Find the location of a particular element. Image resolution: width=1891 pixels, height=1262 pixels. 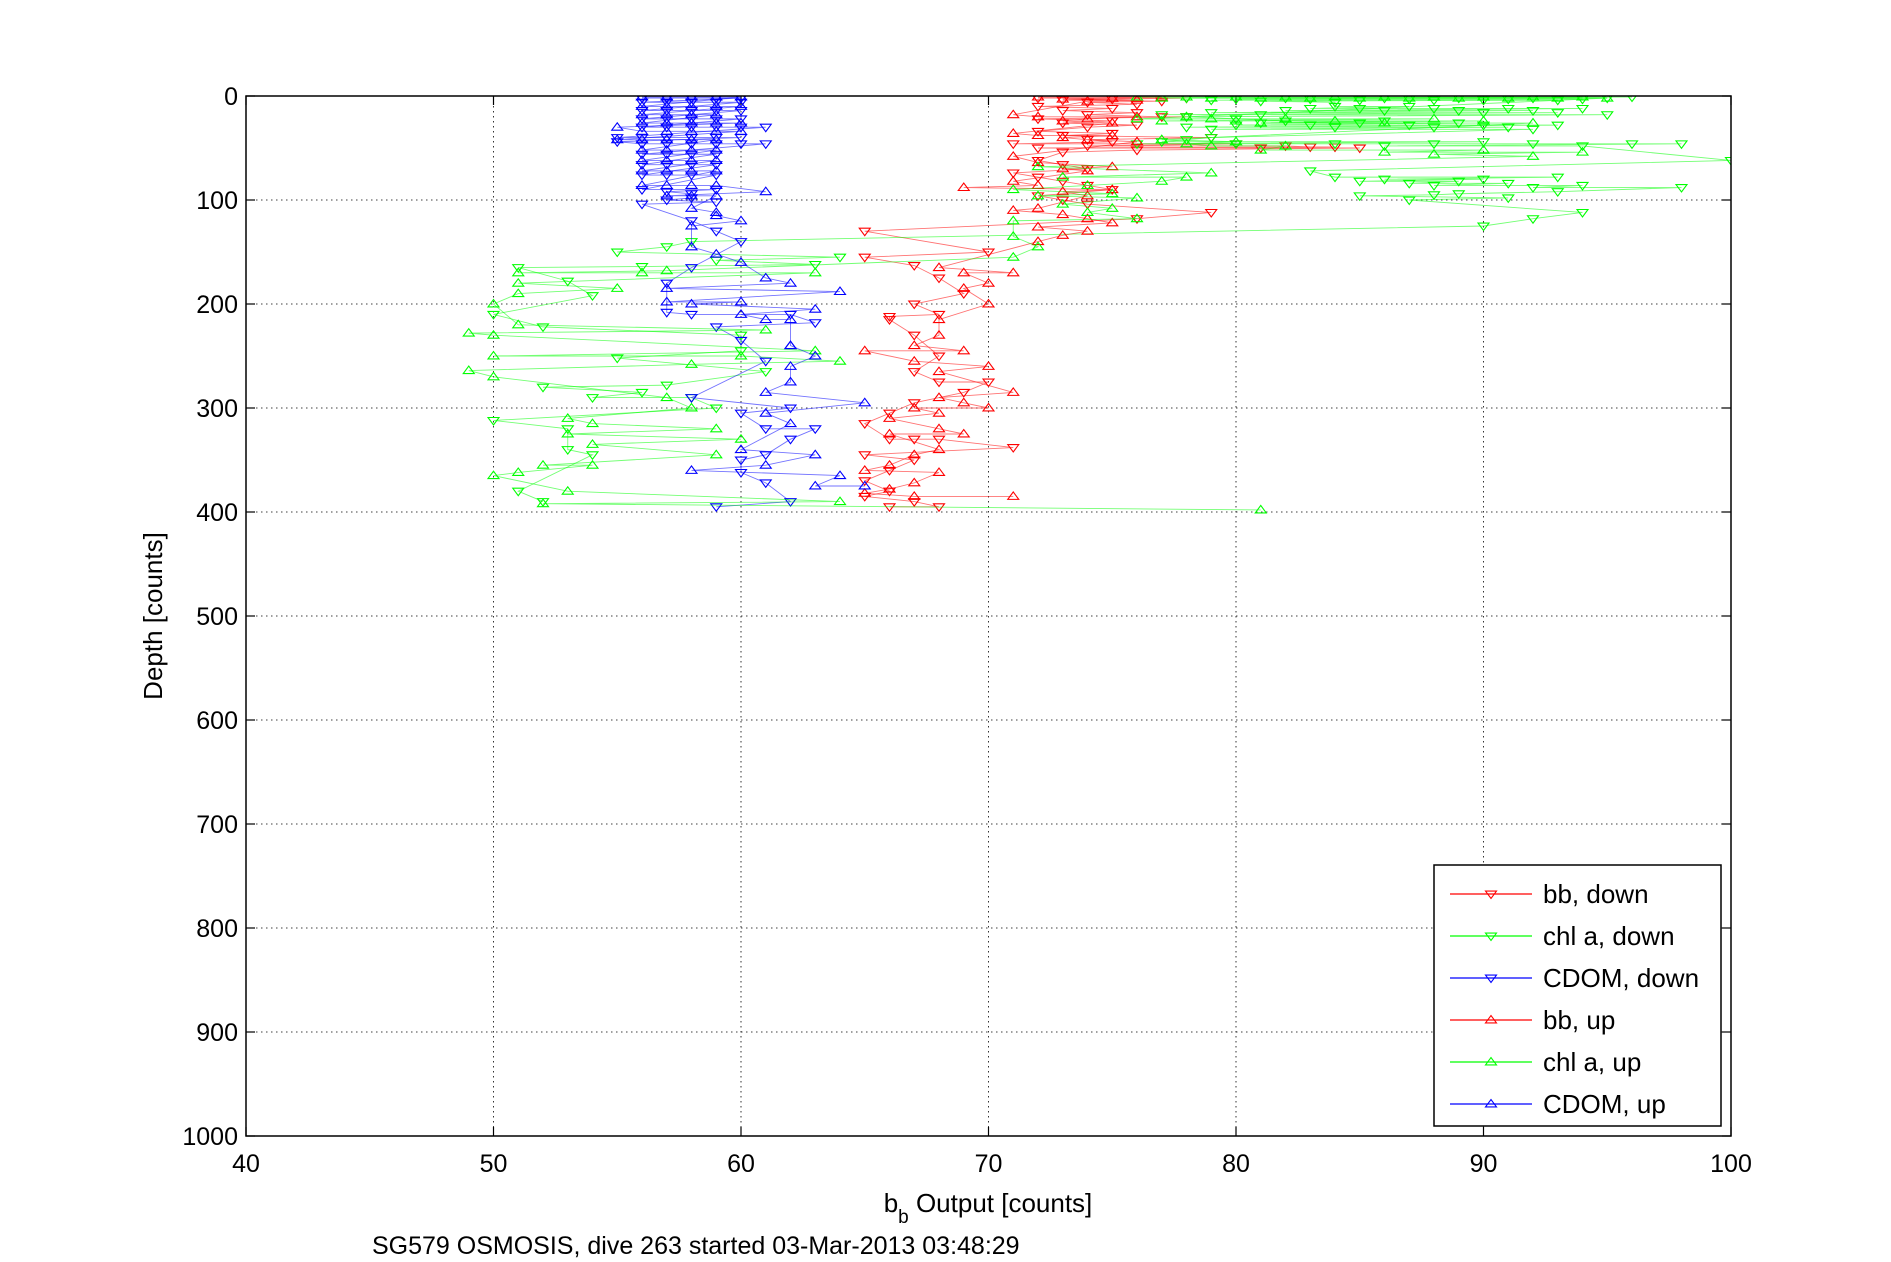

x-axis-label: bb Output [counts] is located at coordinates (988, 1208).